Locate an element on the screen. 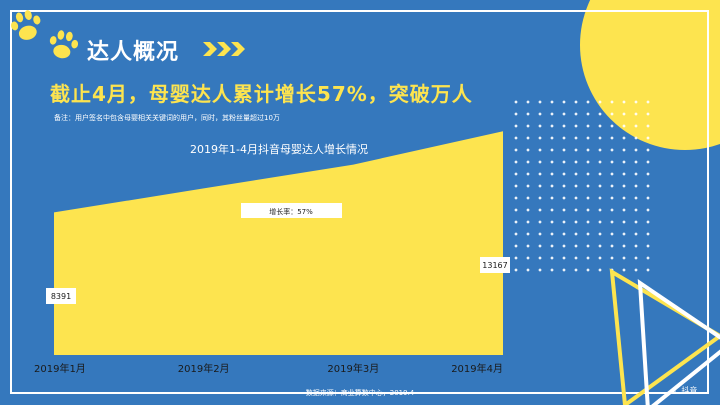  section-title: 达人概况 is located at coordinates (133, 52).